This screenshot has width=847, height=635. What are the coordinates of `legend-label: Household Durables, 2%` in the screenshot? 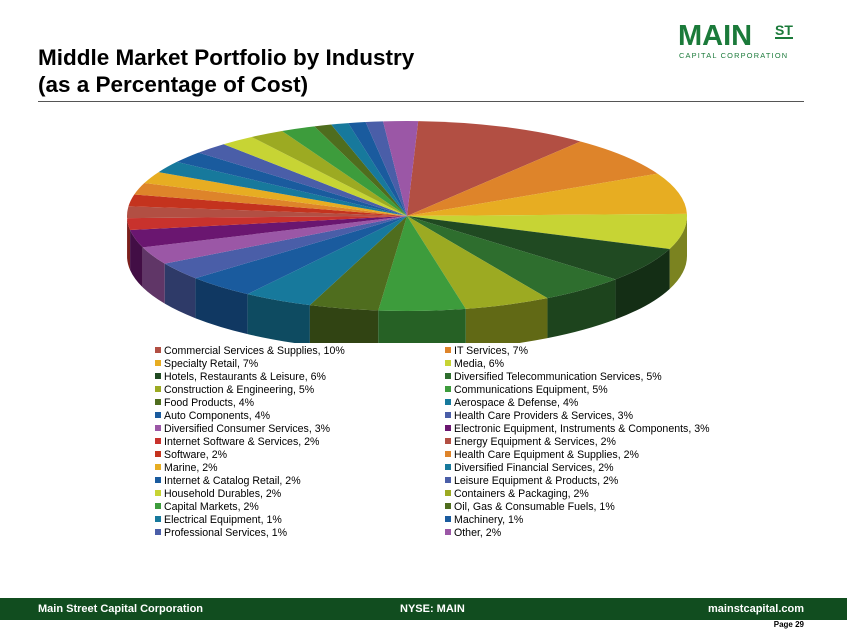 It's located at (223, 494).